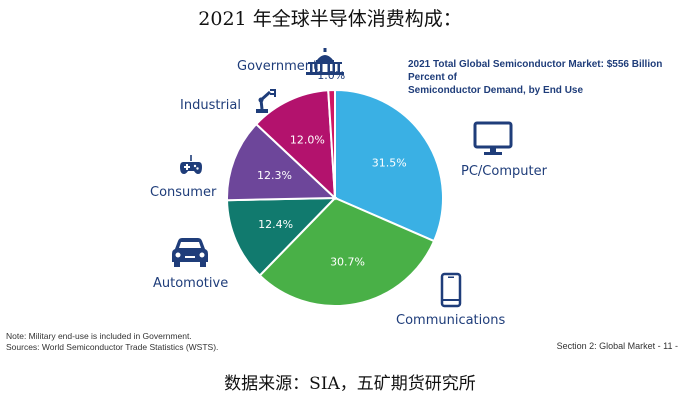  What do you see at coordinates (274, 175) in the screenshot?
I see `slice-label-consumer: 12.3%` at bounding box center [274, 175].